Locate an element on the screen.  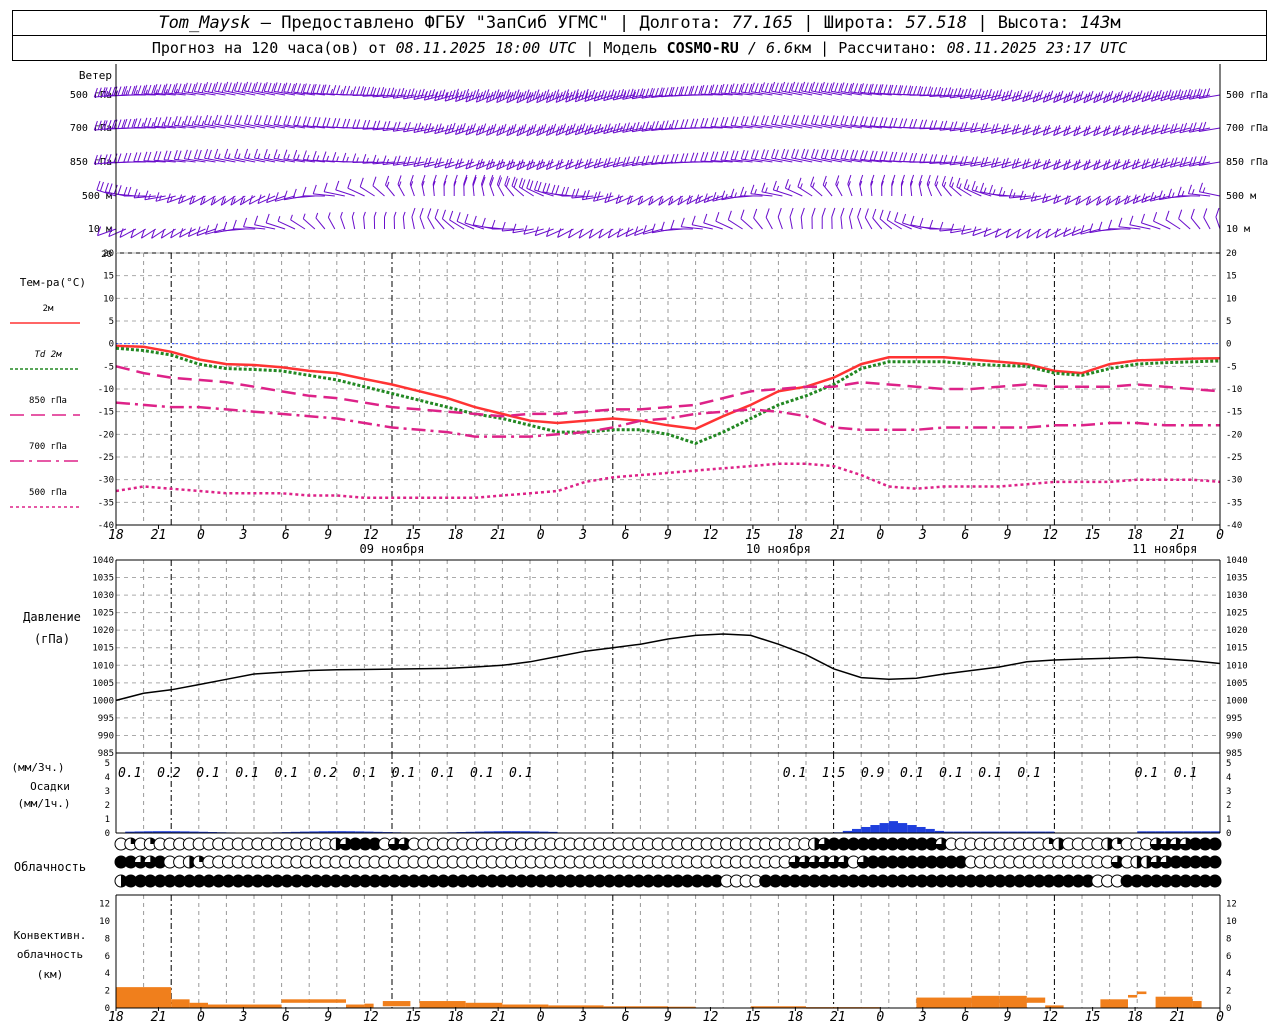
day-label: 09 ноября is located at coordinates (391, 549).